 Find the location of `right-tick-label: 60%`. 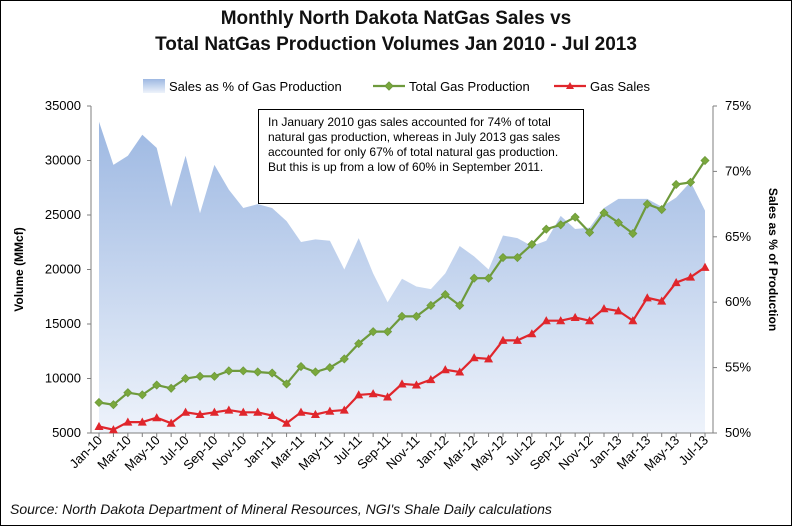

right-tick-label: 60% is located at coordinates (738, 301).